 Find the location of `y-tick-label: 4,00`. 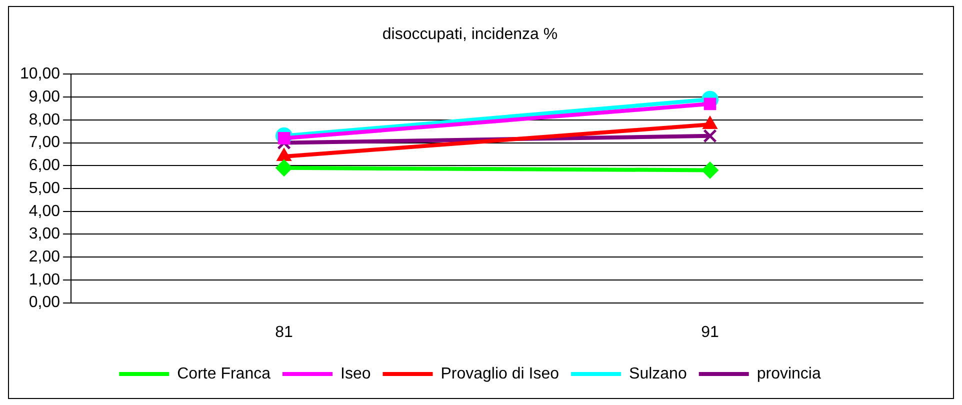

y-tick-label: 4,00 is located at coordinates (44, 211).